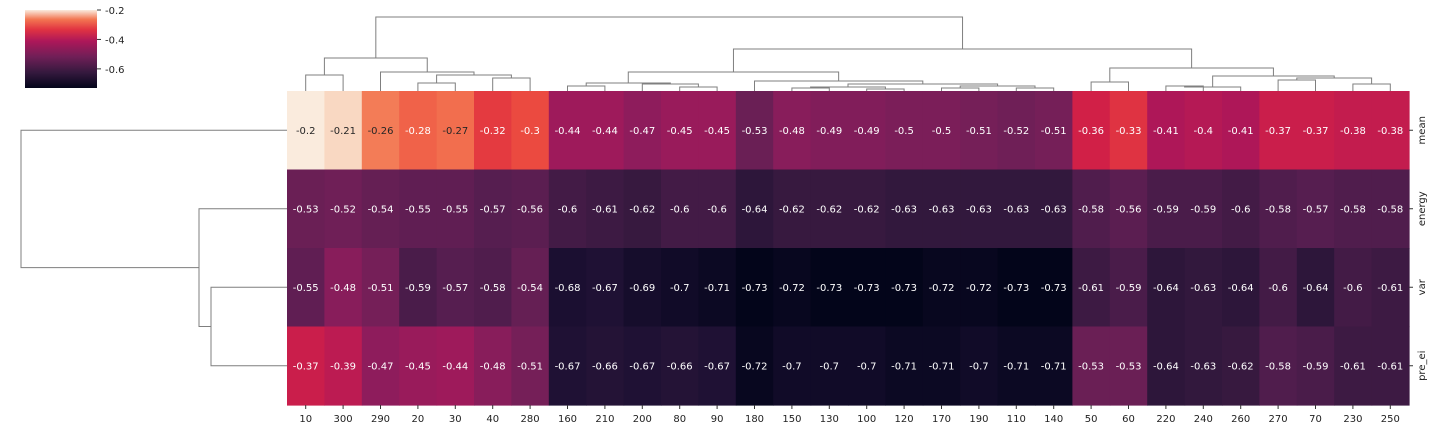 This screenshot has width=1432, height=430. Describe the element at coordinates (530, 419) in the screenshot. I see `column-tick-label: 280` at that location.